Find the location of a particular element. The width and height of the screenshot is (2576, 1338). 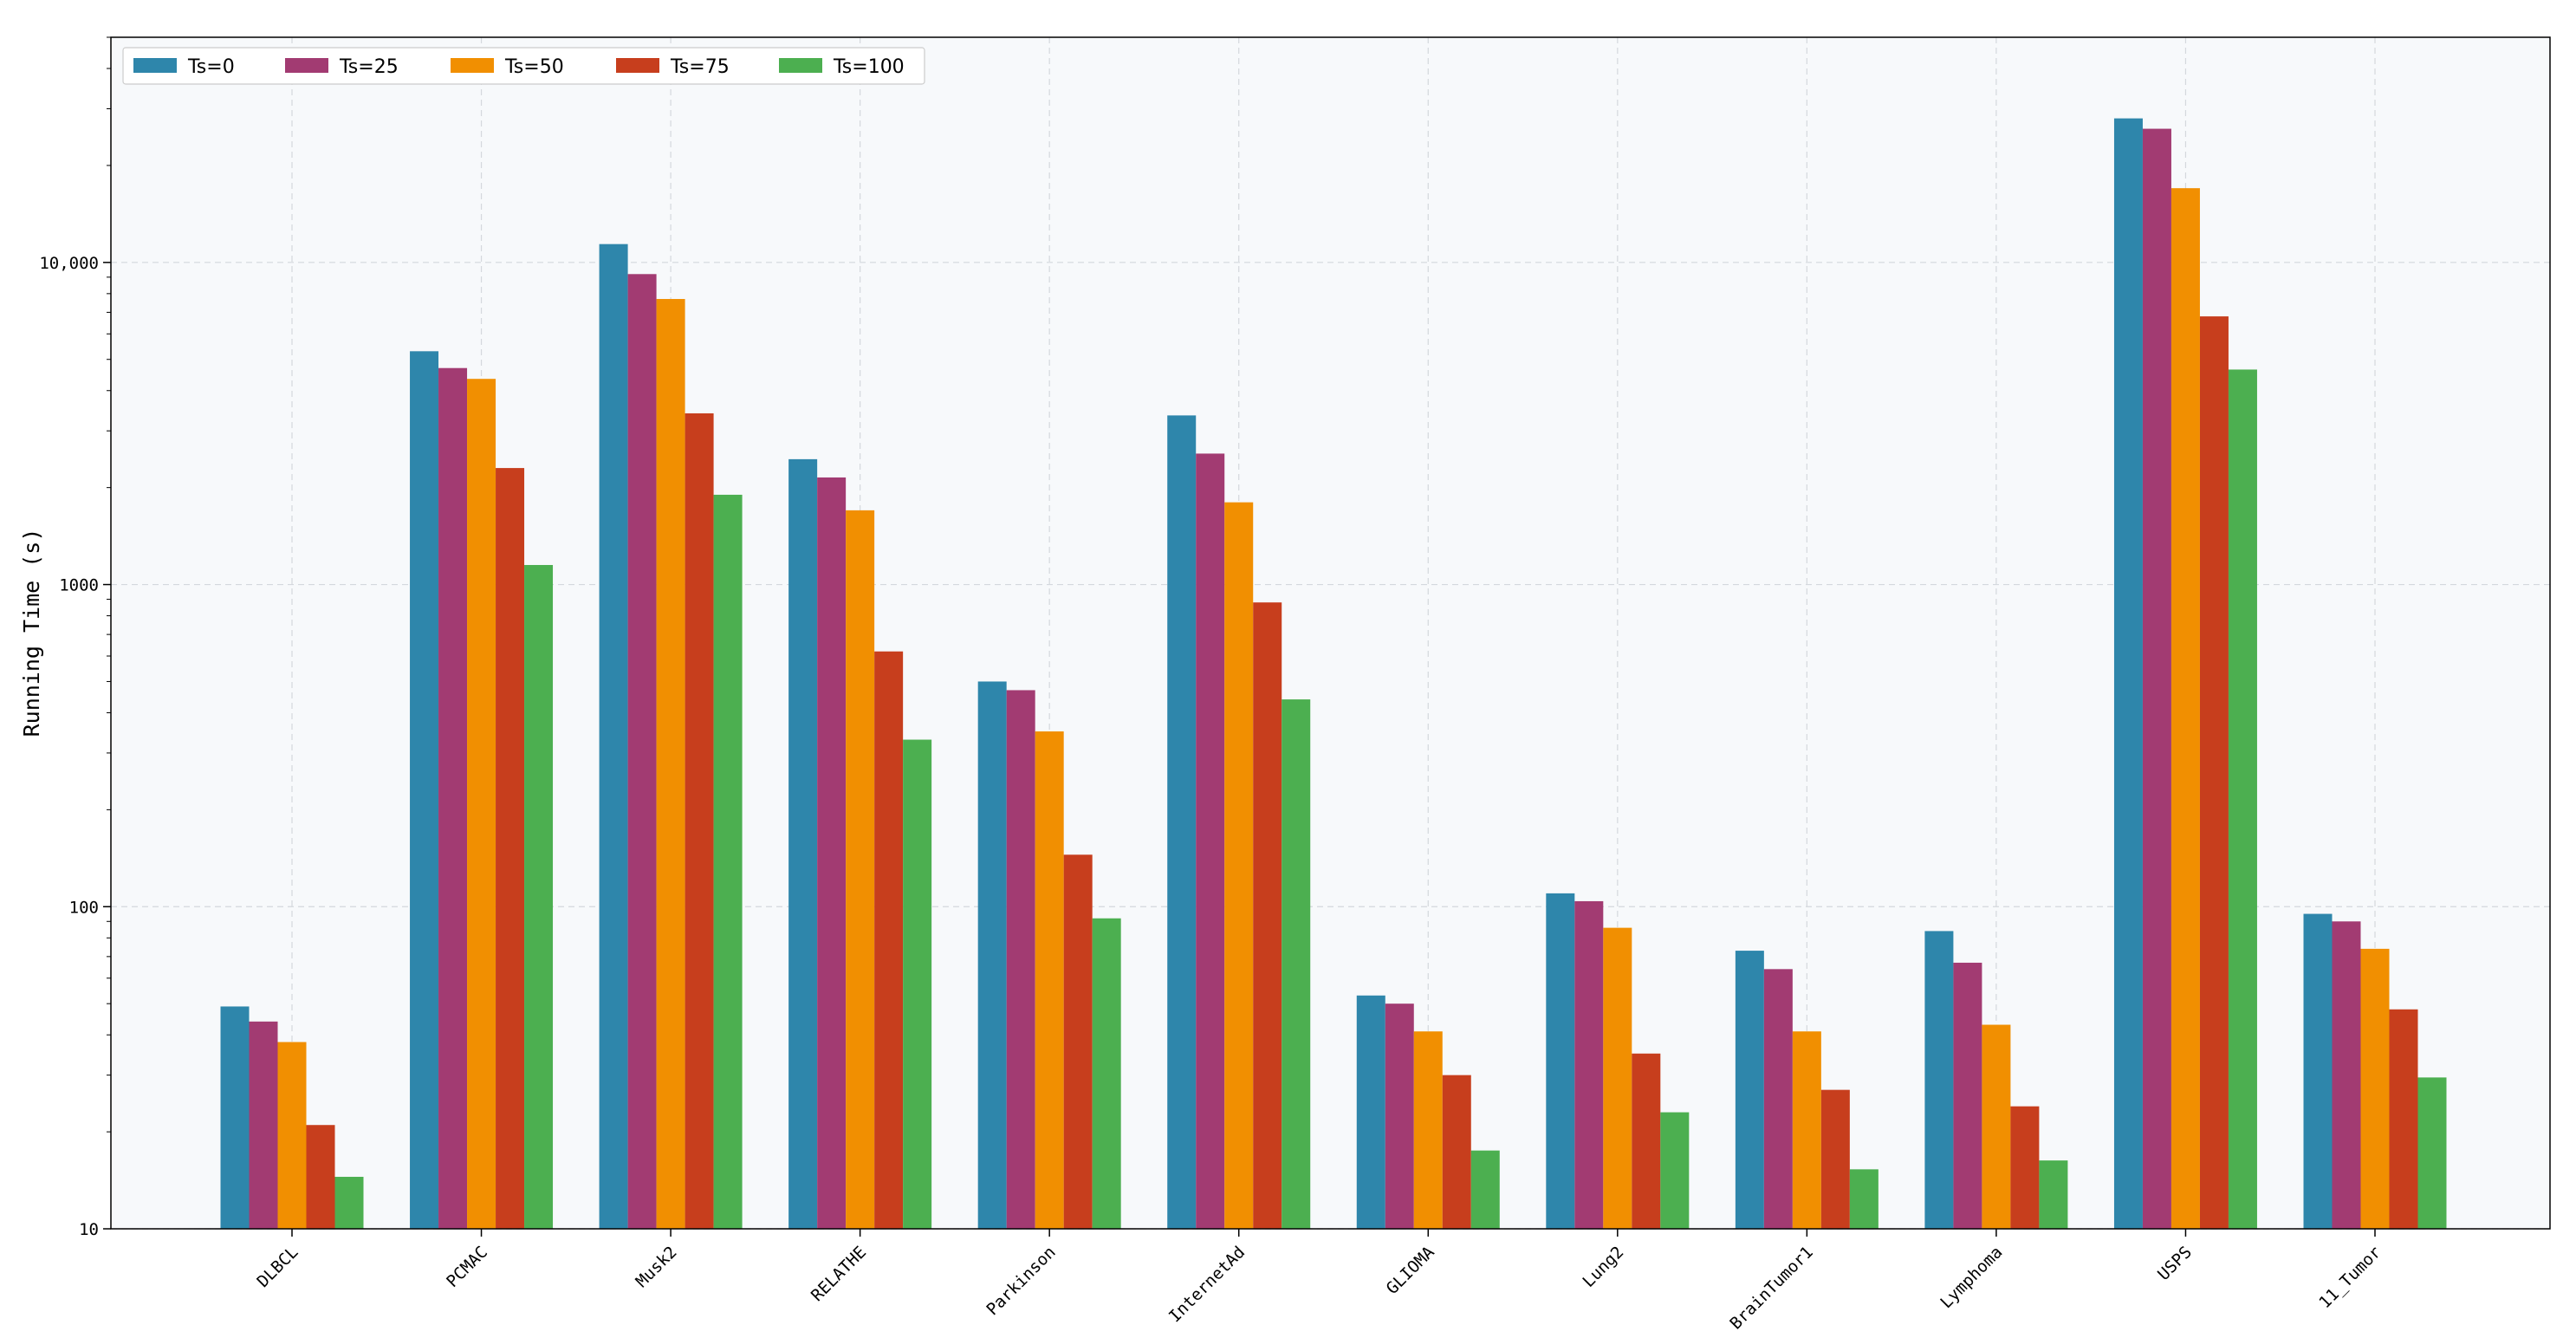

y-tick-label: 100 is located at coordinates (84, 907).